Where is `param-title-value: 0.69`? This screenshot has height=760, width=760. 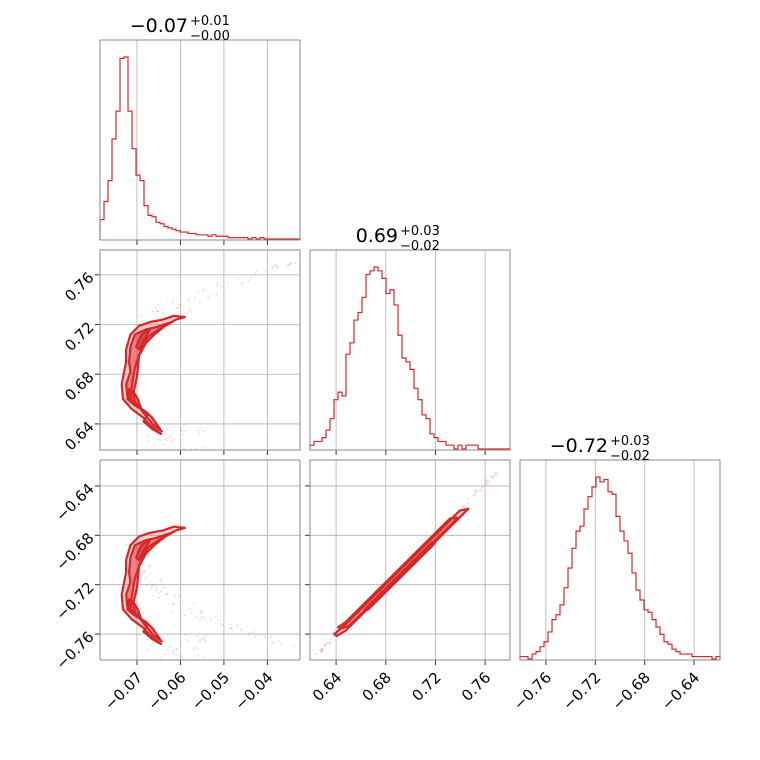 param-title-value: 0.69 is located at coordinates (377, 236).